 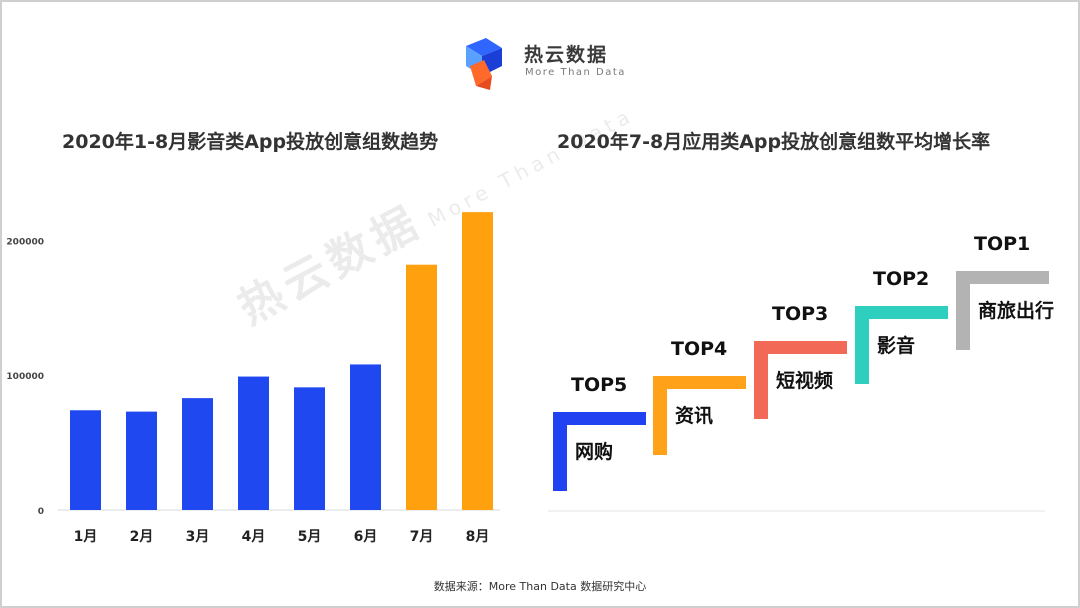 What do you see at coordinates (86, 537) in the screenshot?
I see `x-tick-label: 1月` at bounding box center [86, 537].